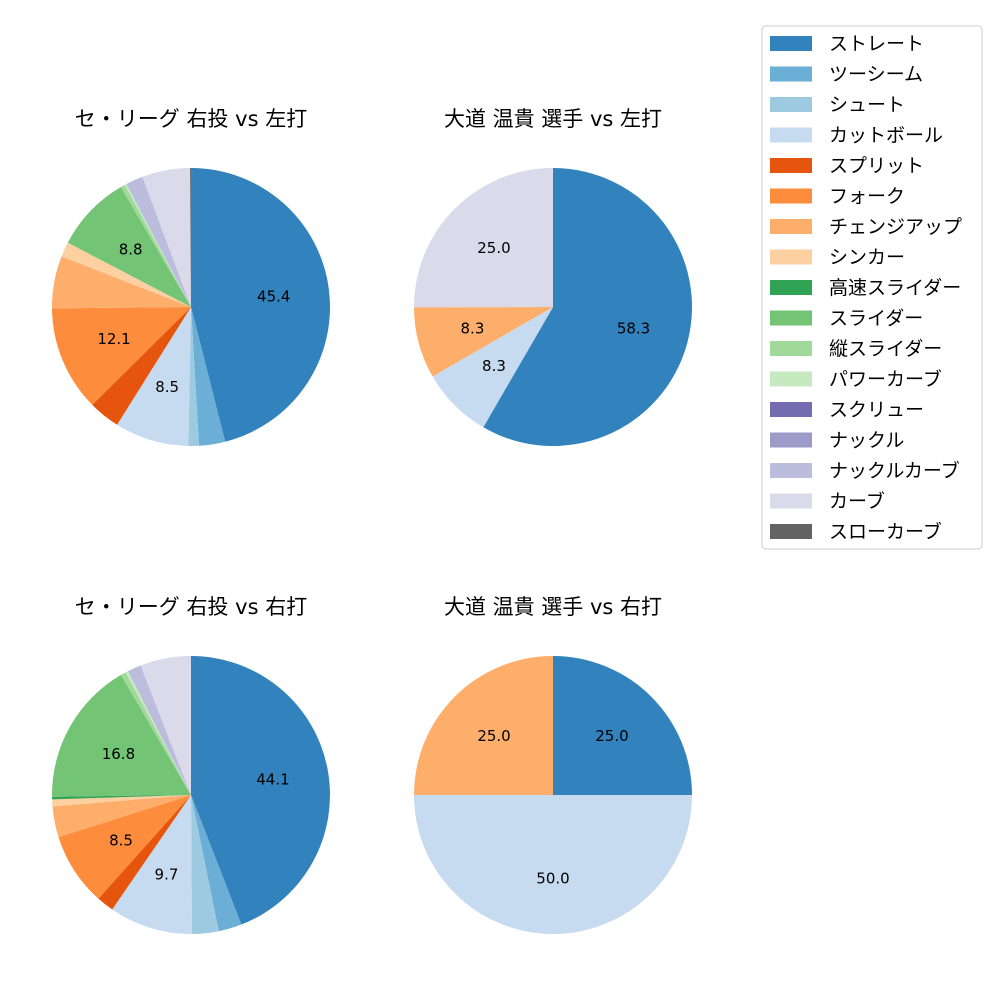 This screenshot has height=1000, width=1000. What do you see at coordinates (113, 339) in the screenshot?
I see `slice-label: 12.1` at bounding box center [113, 339].